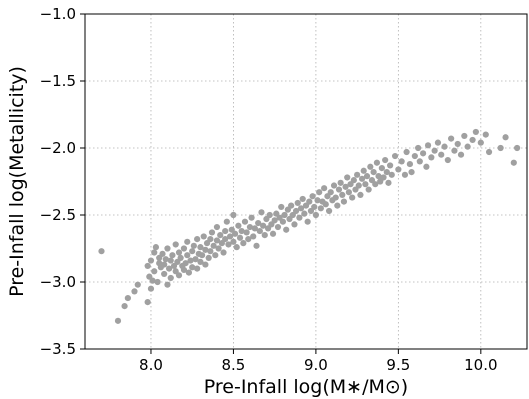 Image resolution: width=529 pixels, height=399 pixels. What do you see at coordinates (306, 387) in the screenshot?
I see `x-axis-label: Pre-Infall log(M∗/M⊙)` at bounding box center [306, 387].